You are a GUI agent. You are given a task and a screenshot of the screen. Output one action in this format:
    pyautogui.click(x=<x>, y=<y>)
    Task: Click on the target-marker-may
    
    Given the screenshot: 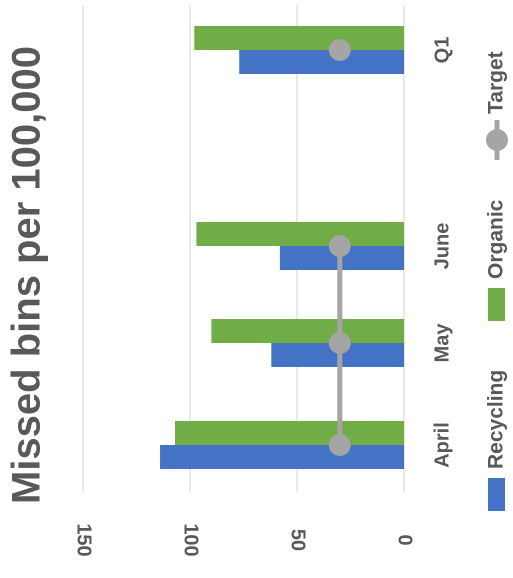 What is the action you would take?
    pyautogui.click(x=339, y=343)
    